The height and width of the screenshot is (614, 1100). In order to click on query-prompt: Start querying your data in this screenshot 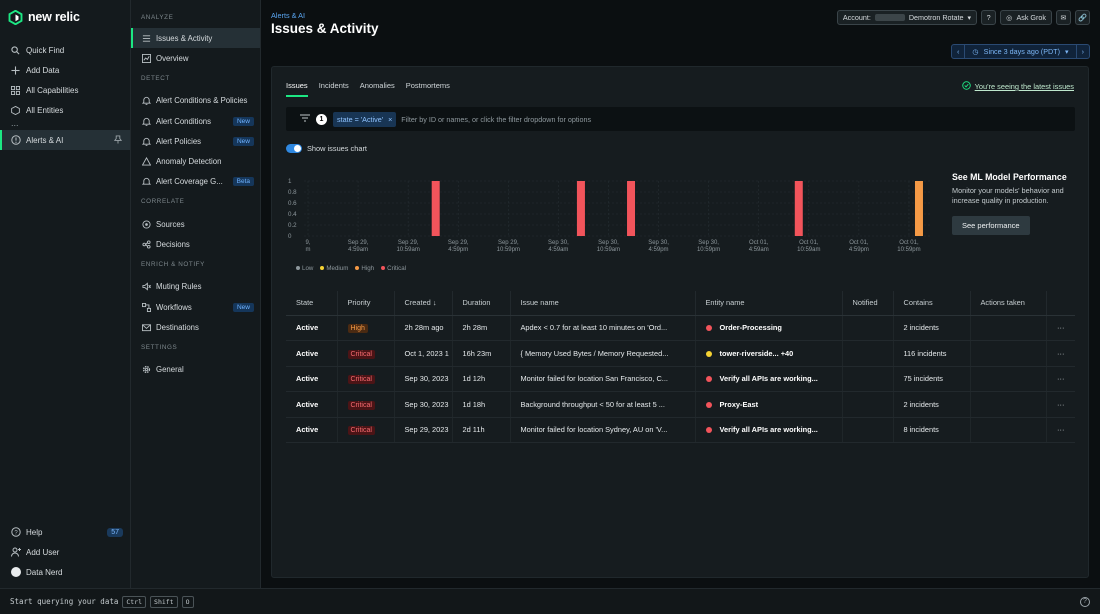, I will do `click(64, 601)`.